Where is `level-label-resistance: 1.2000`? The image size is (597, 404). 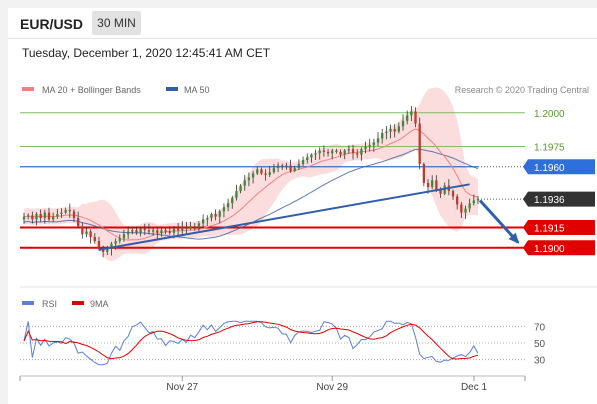 level-label-resistance: 1.2000 is located at coordinates (549, 114).